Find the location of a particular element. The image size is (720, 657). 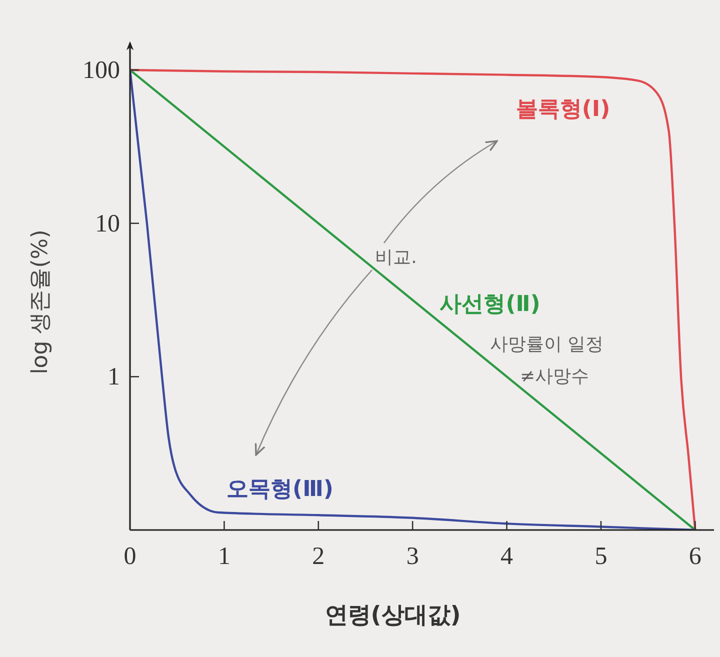

series-label: 오목형(Ⅲ) is located at coordinates (280, 489).